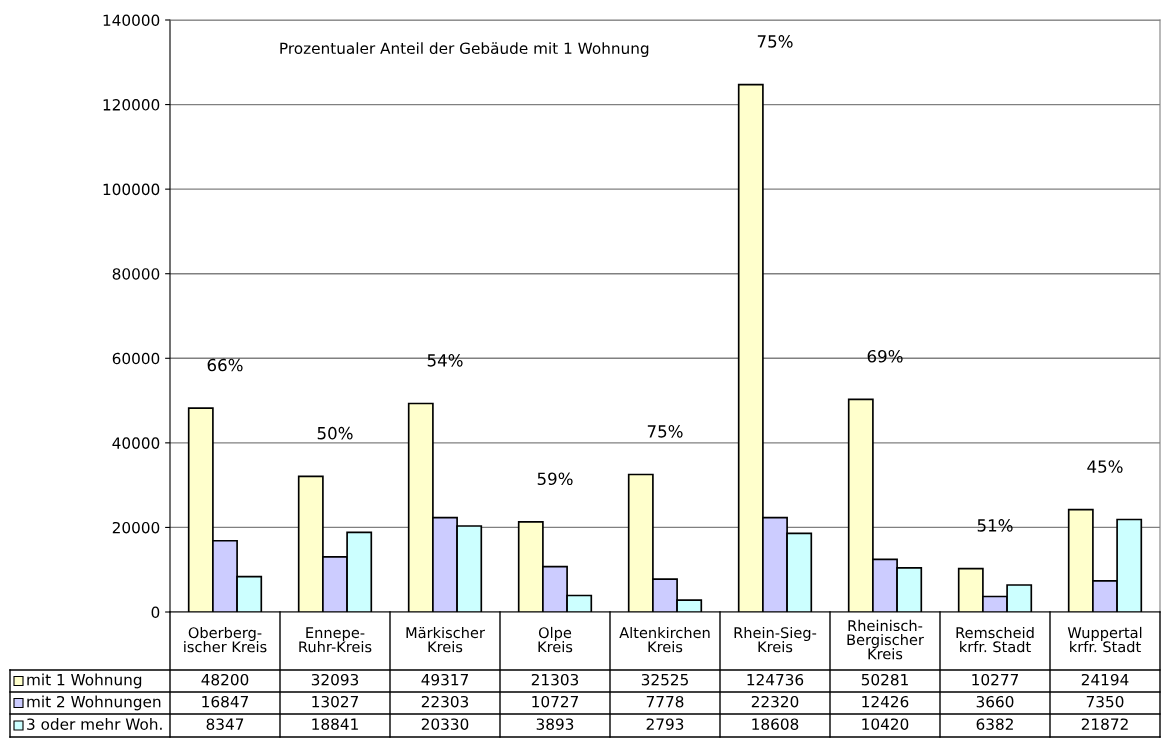 The width and height of the screenshot is (1169, 740). Describe the element at coordinates (1104, 639) in the screenshot. I see `x-tick-label: Wuppertal krfr. Stadt` at that location.